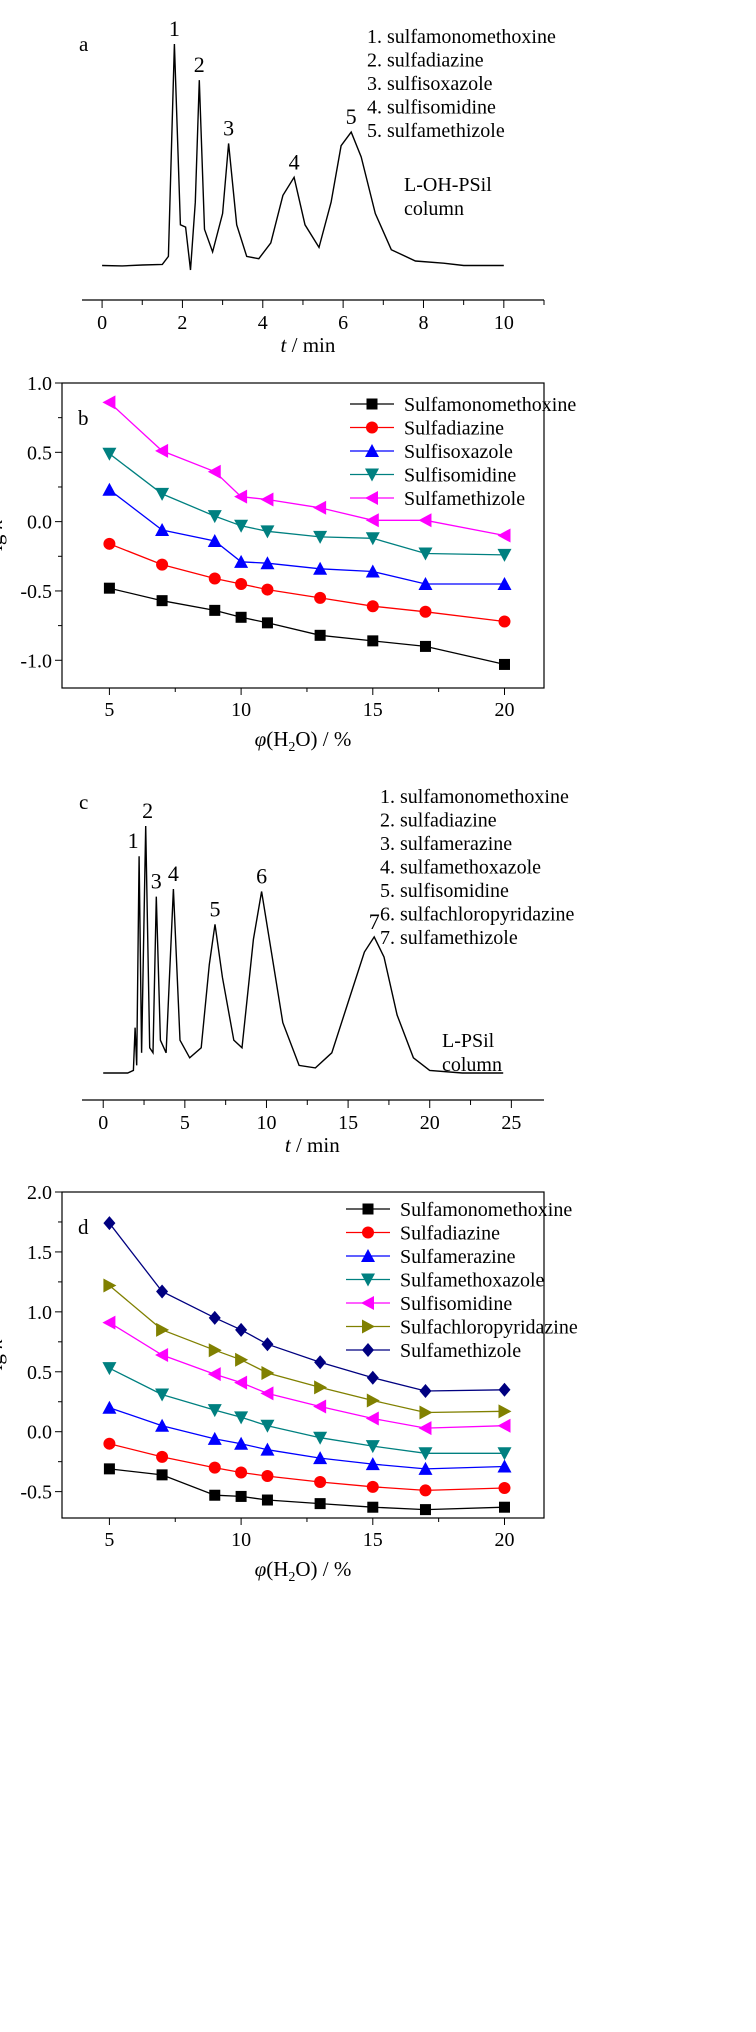 This screenshot has height=2032, width=756. Describe the element at coordinates (343, 323) in the screenshot. I see `x-tick-label: 6` at that location.